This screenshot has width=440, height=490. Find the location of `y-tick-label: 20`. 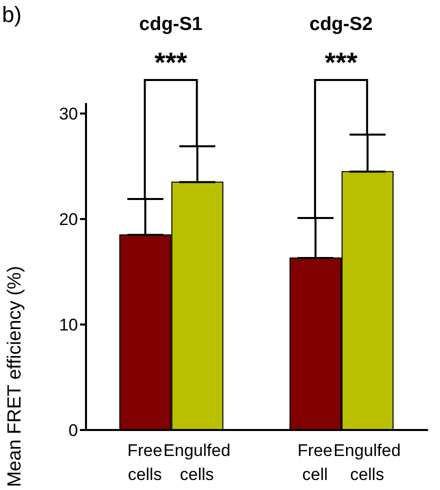

y-tick-label: 20 is located at coordinates (68, 220).